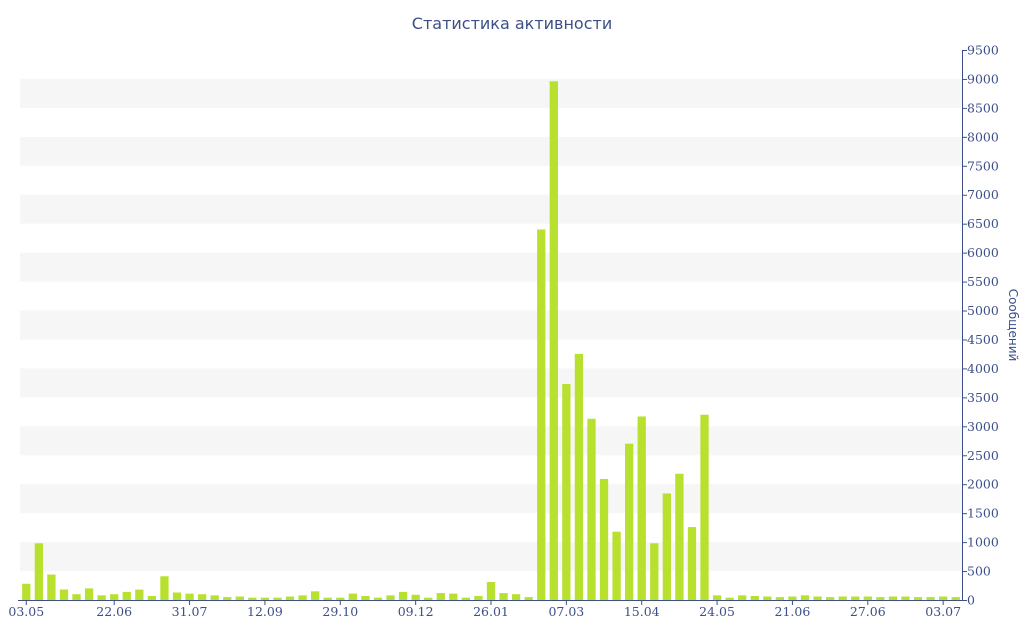 The height and width of the screenshot is (640, 1024). I want to click on y-tick-label: 500, so click(979, 571).